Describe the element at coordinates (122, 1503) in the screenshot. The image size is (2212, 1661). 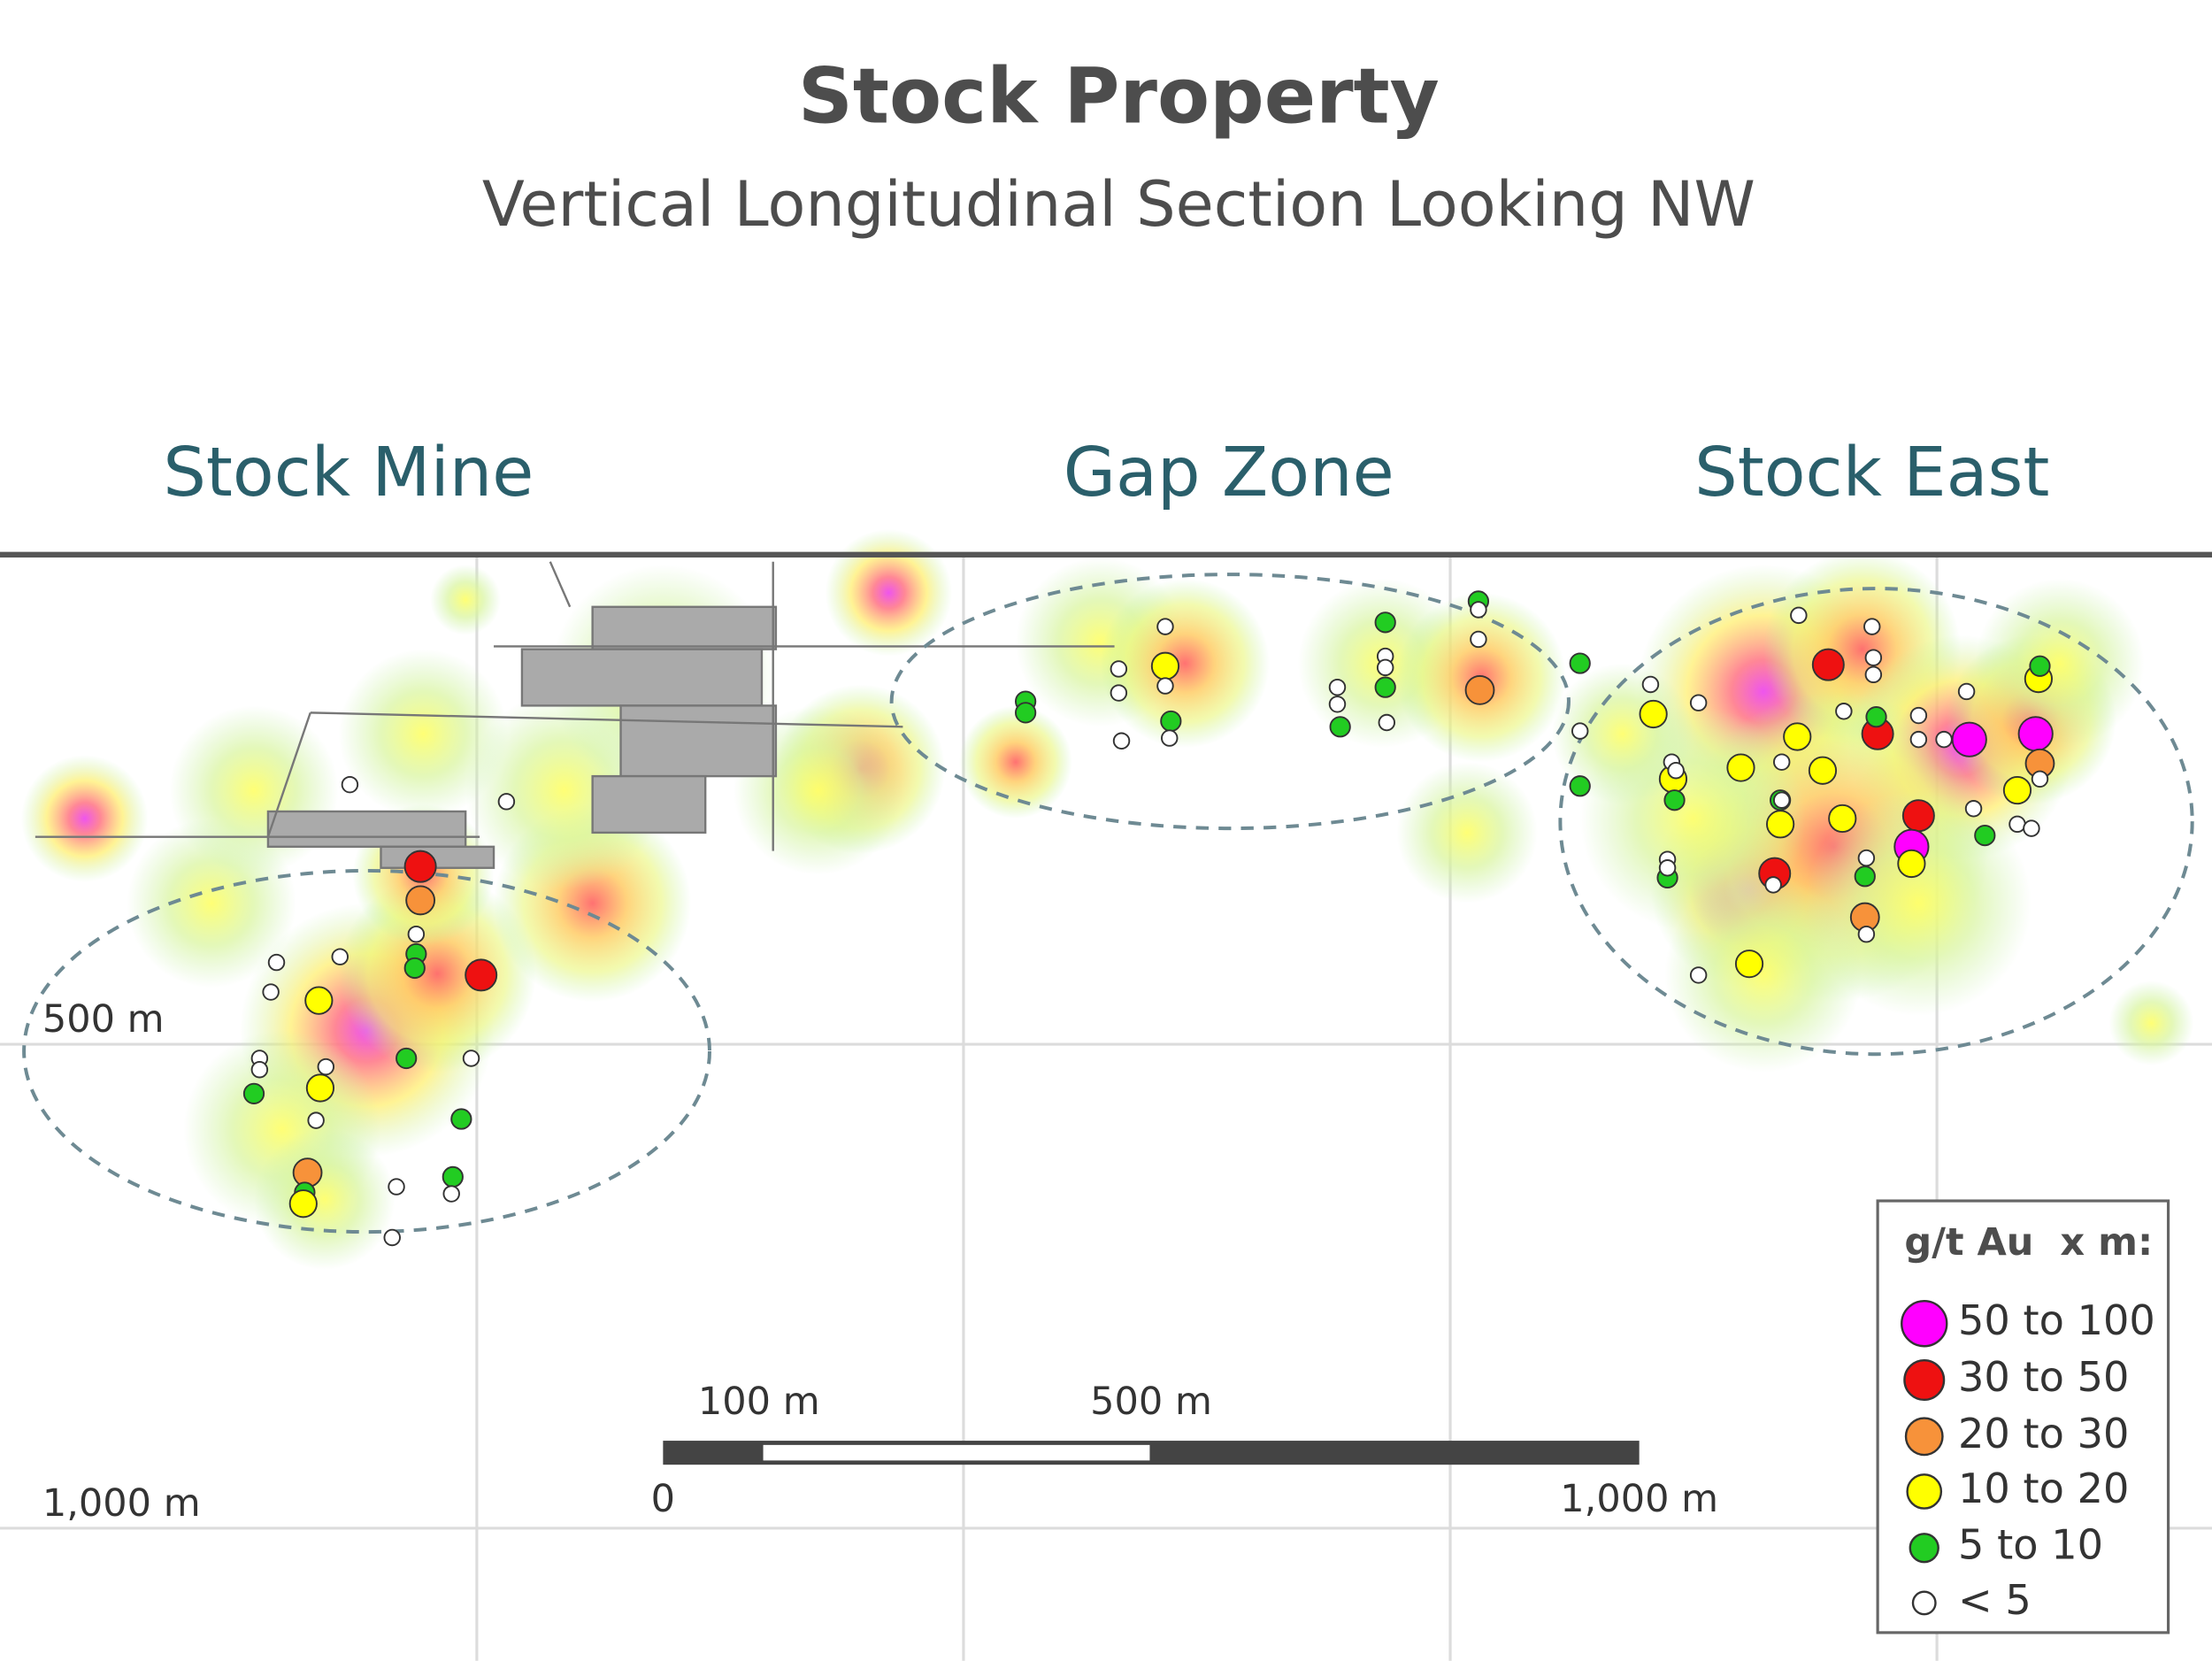
I see `depth-label: 1,000 m` at that location.